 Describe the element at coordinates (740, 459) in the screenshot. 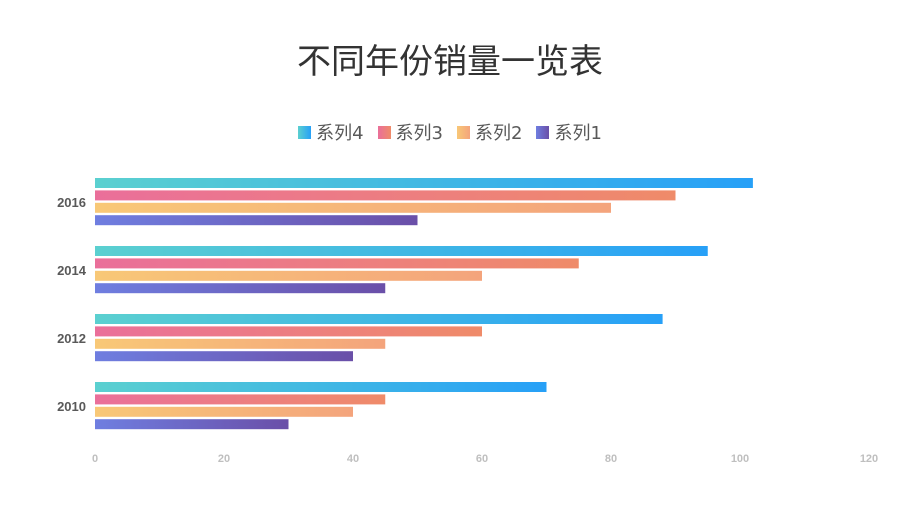

I see `x-tick-label: 100` at that location.